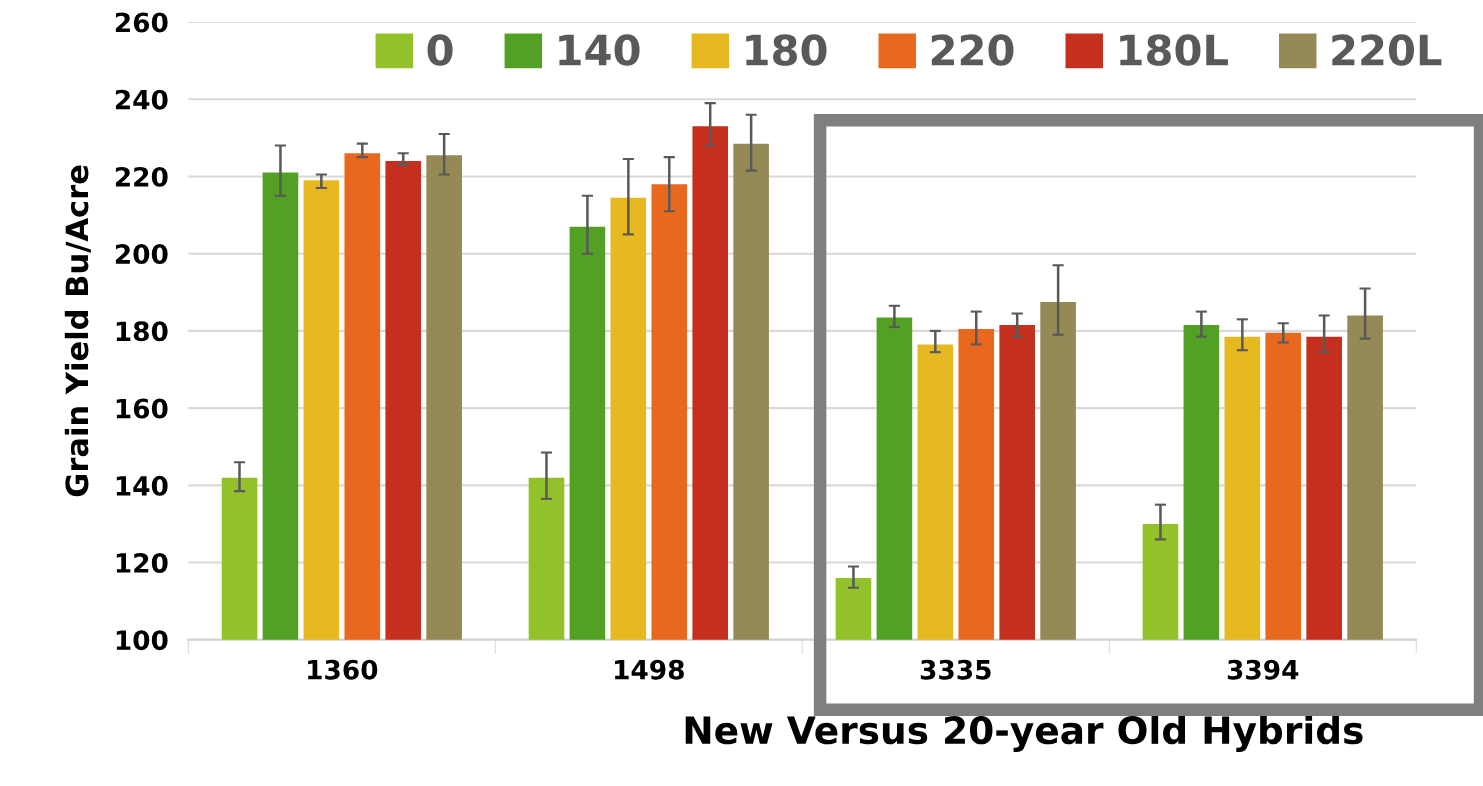 The width and height of the screenshot is (1483, 786). I want to click on x-tick-label: 1360, so click(343, 669).